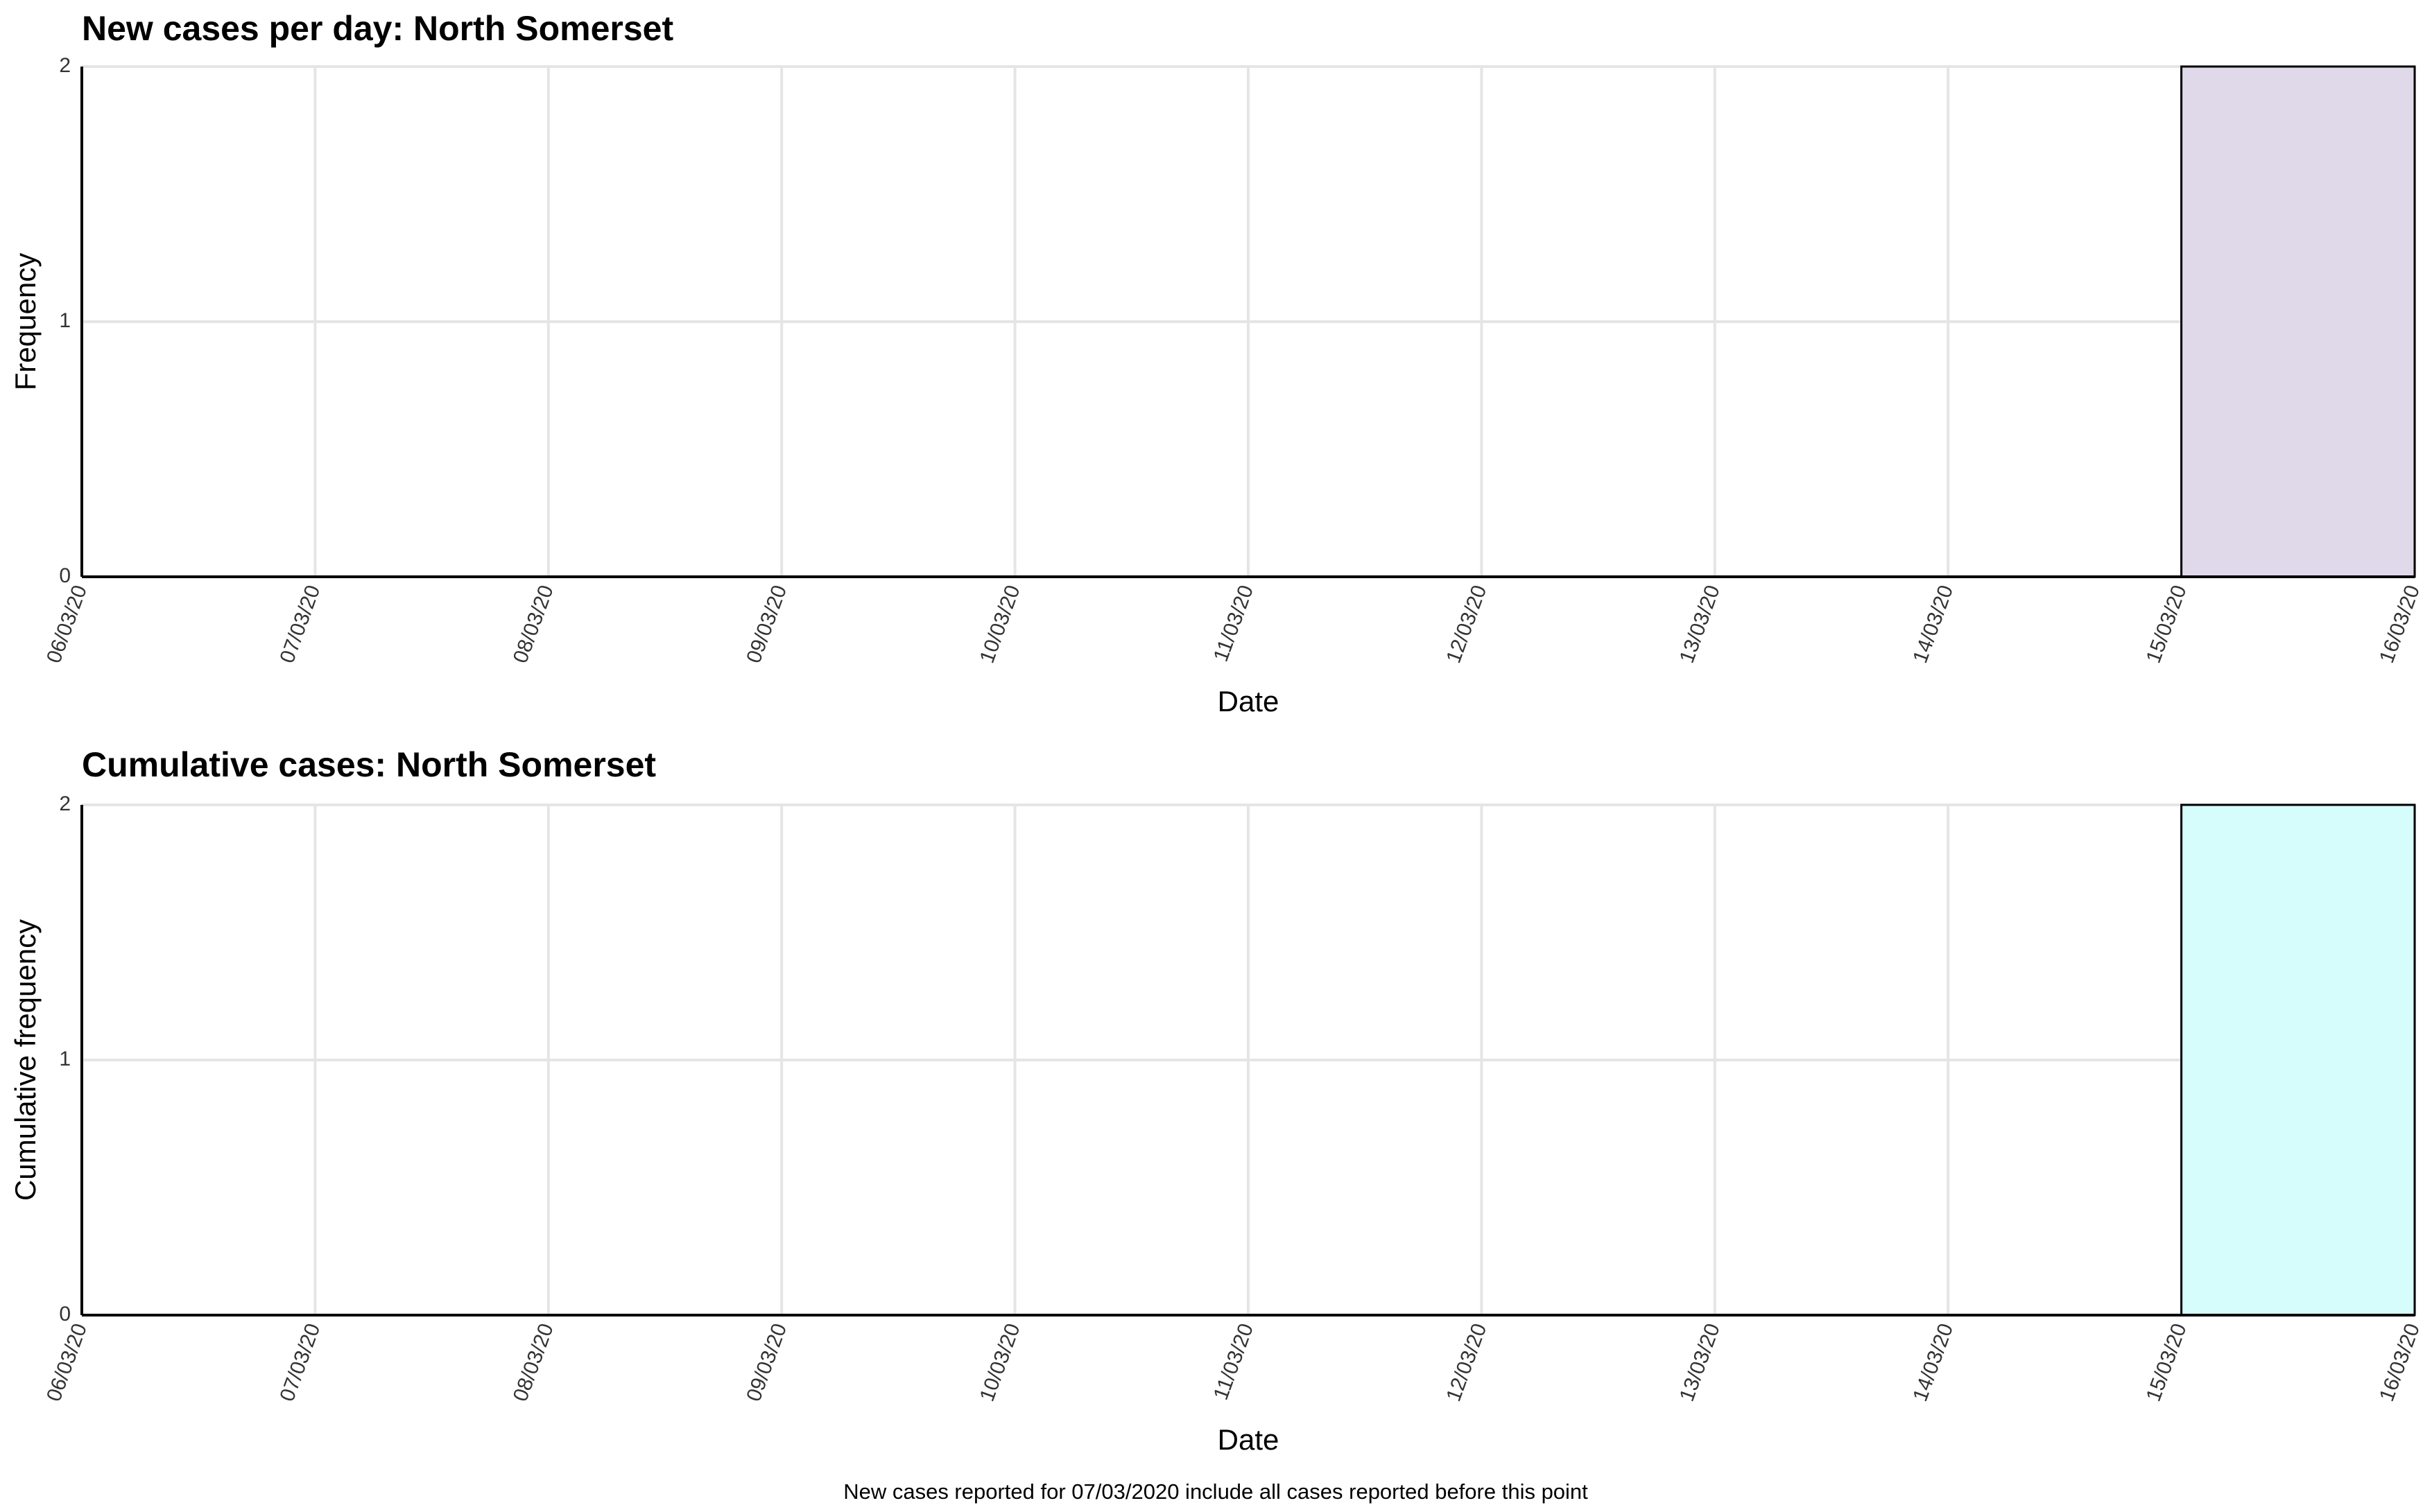 This screenshot has width=2432, height=1512. Describe the element at coordinates (25, 321) in the screenshot. I see `y-axis-label: Frequency` at that location.